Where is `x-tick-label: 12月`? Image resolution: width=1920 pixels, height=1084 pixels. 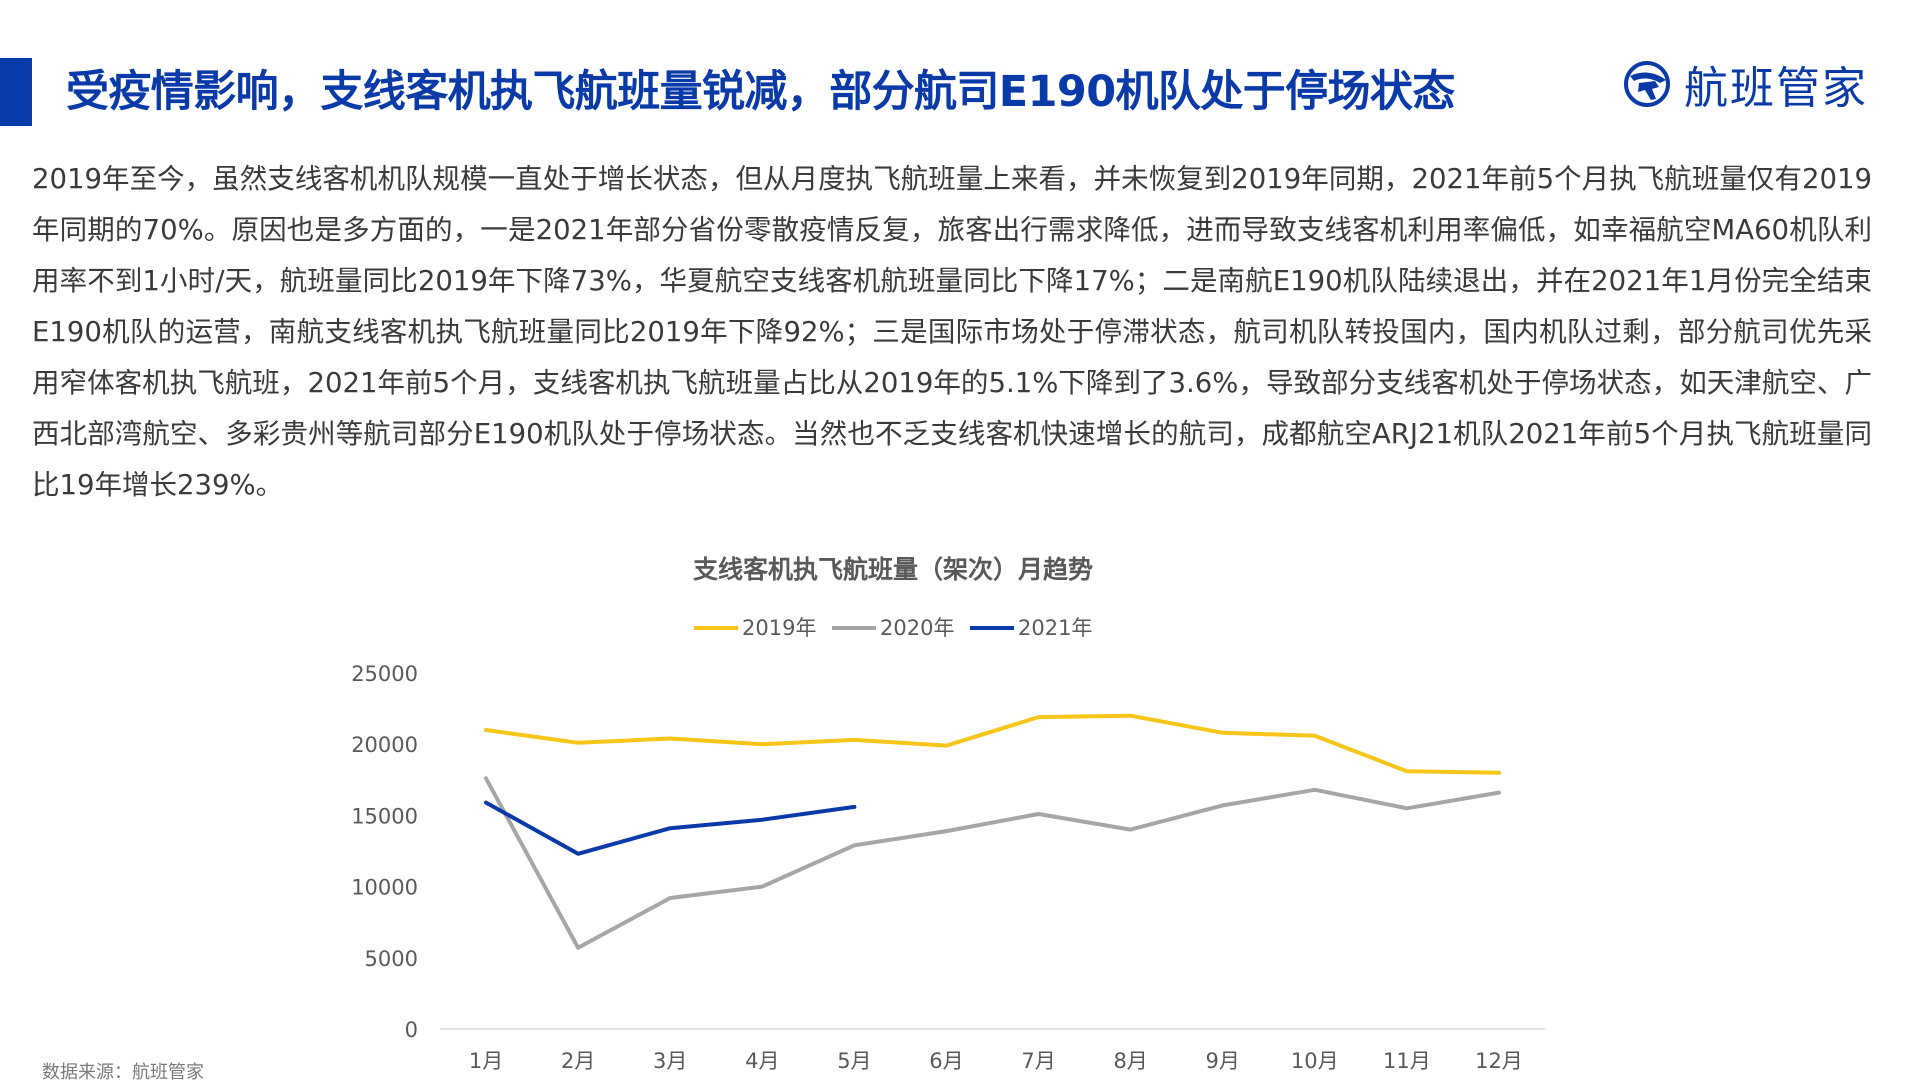 x-tick-label: 12月 is located at coordinates (1499, 1061).